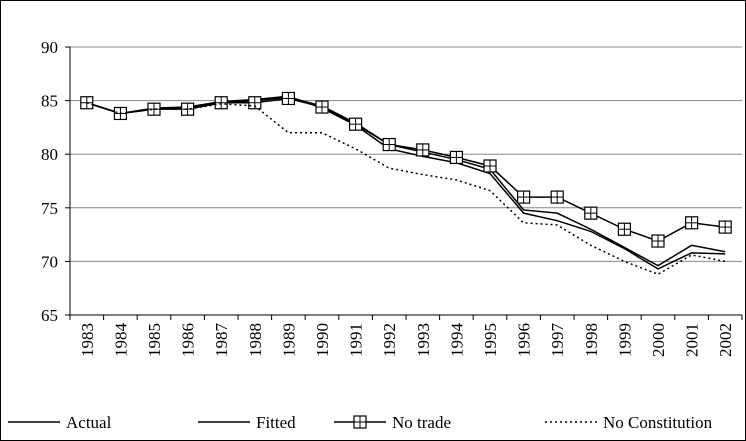 Image resolution: width=746 pixels, height=441 pixels. What do you see at coordinates (557, 340) in the screenshot?
I see `x-tick-label: 1997` at bounding box center [557, 340].